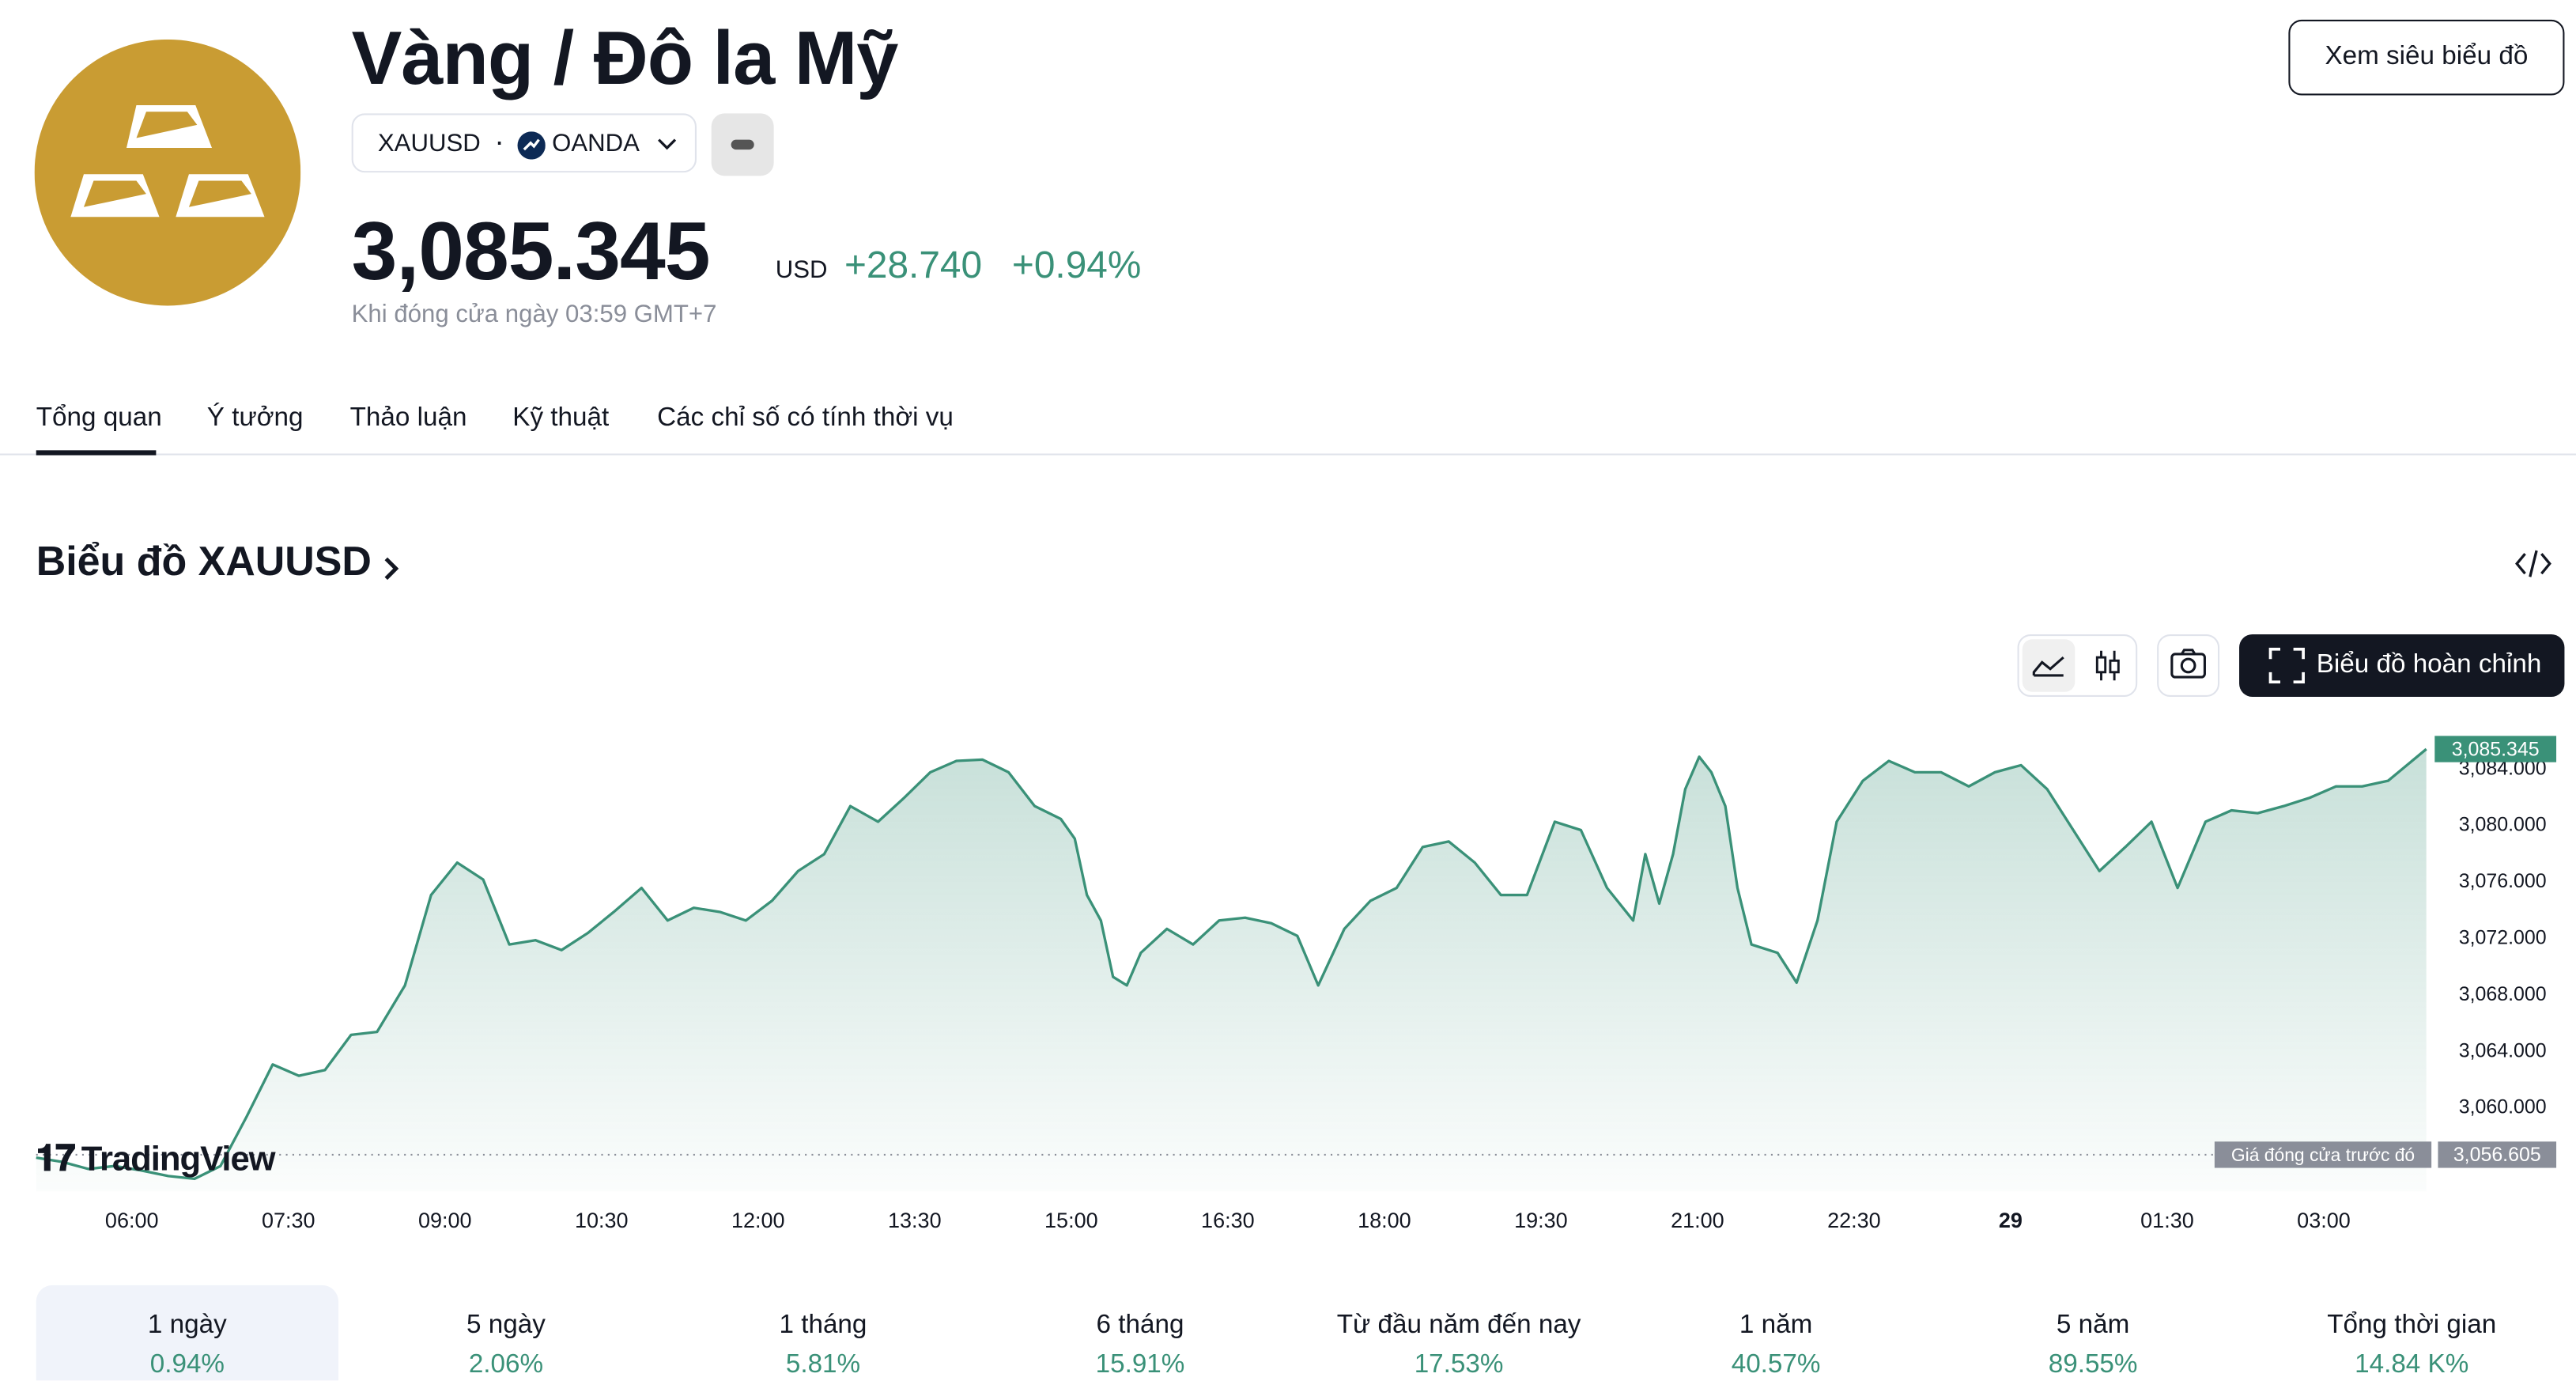 The height and width of the screenshot is (1381, 2576). Describe the element at coordinates (915, 1220) in the screenshot. I see `x-tick-label: 13:30` at that location.